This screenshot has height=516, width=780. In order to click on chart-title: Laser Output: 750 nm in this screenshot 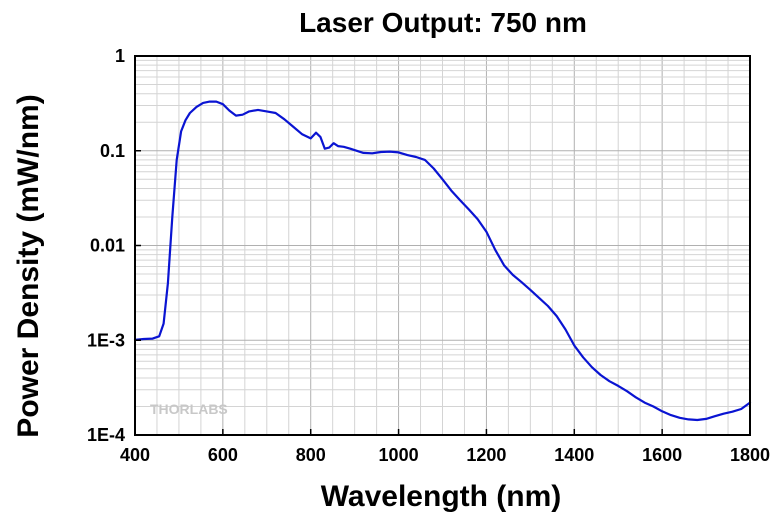, I will do `click(443, 22)`.